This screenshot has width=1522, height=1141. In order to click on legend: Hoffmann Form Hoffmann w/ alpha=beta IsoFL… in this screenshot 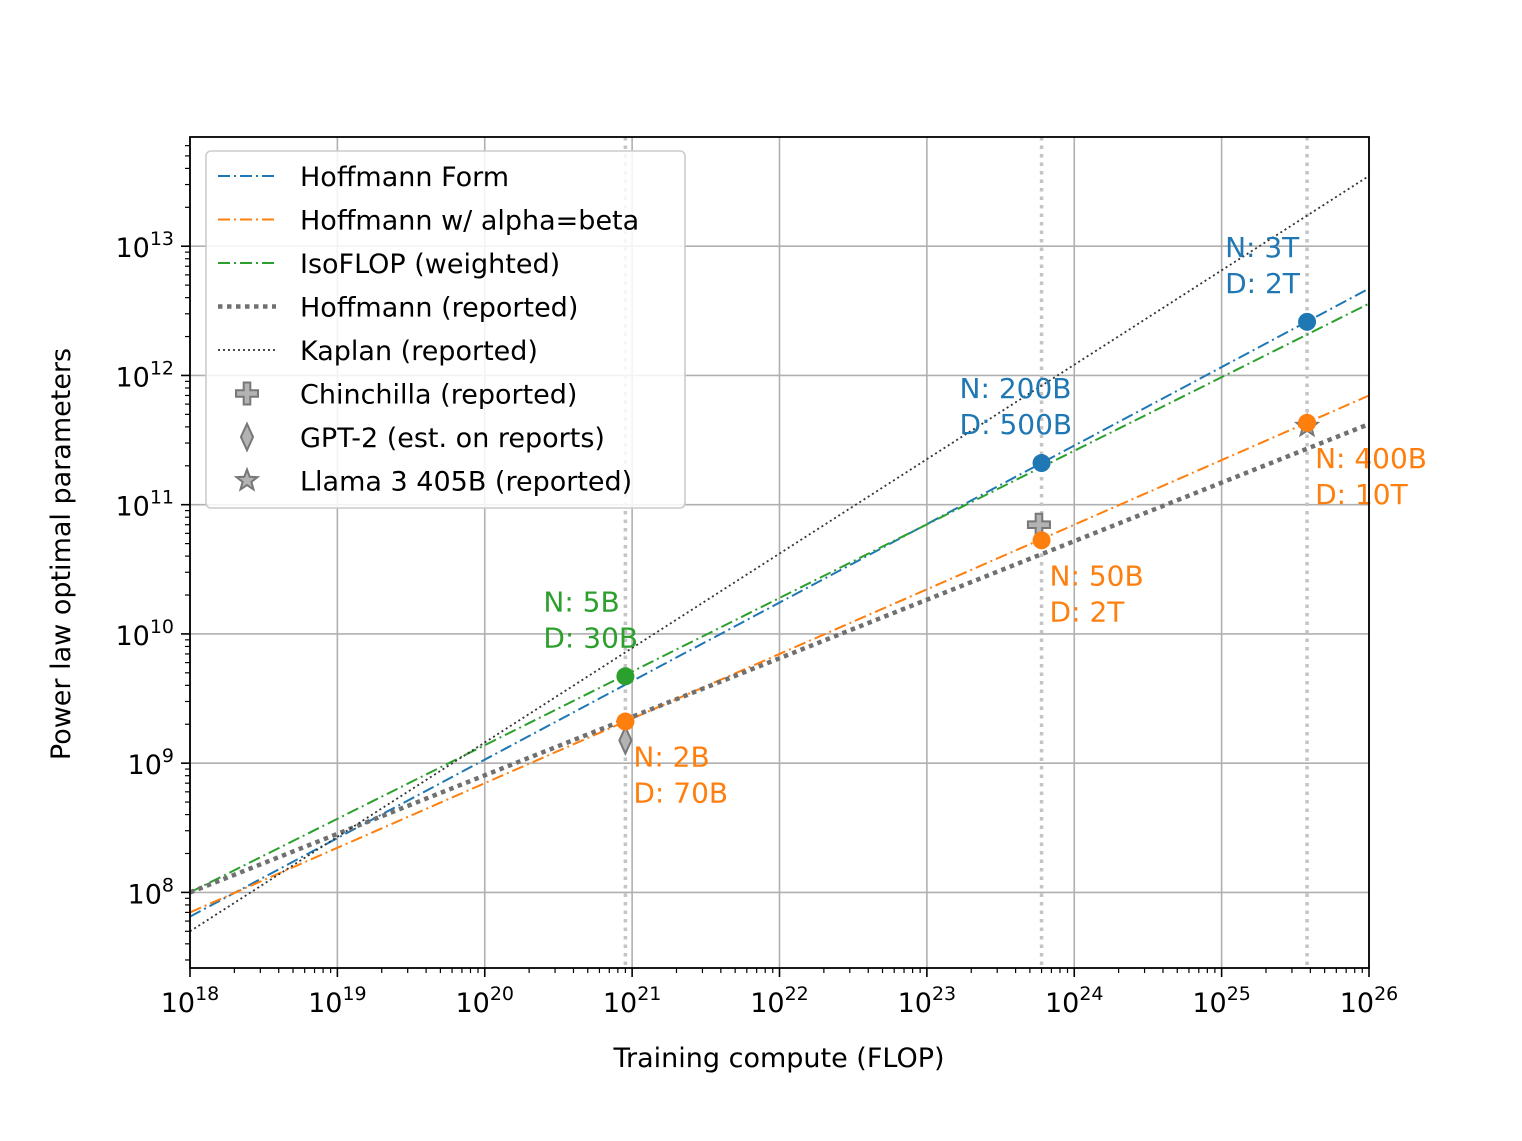, I will do `click(445, 329)`.